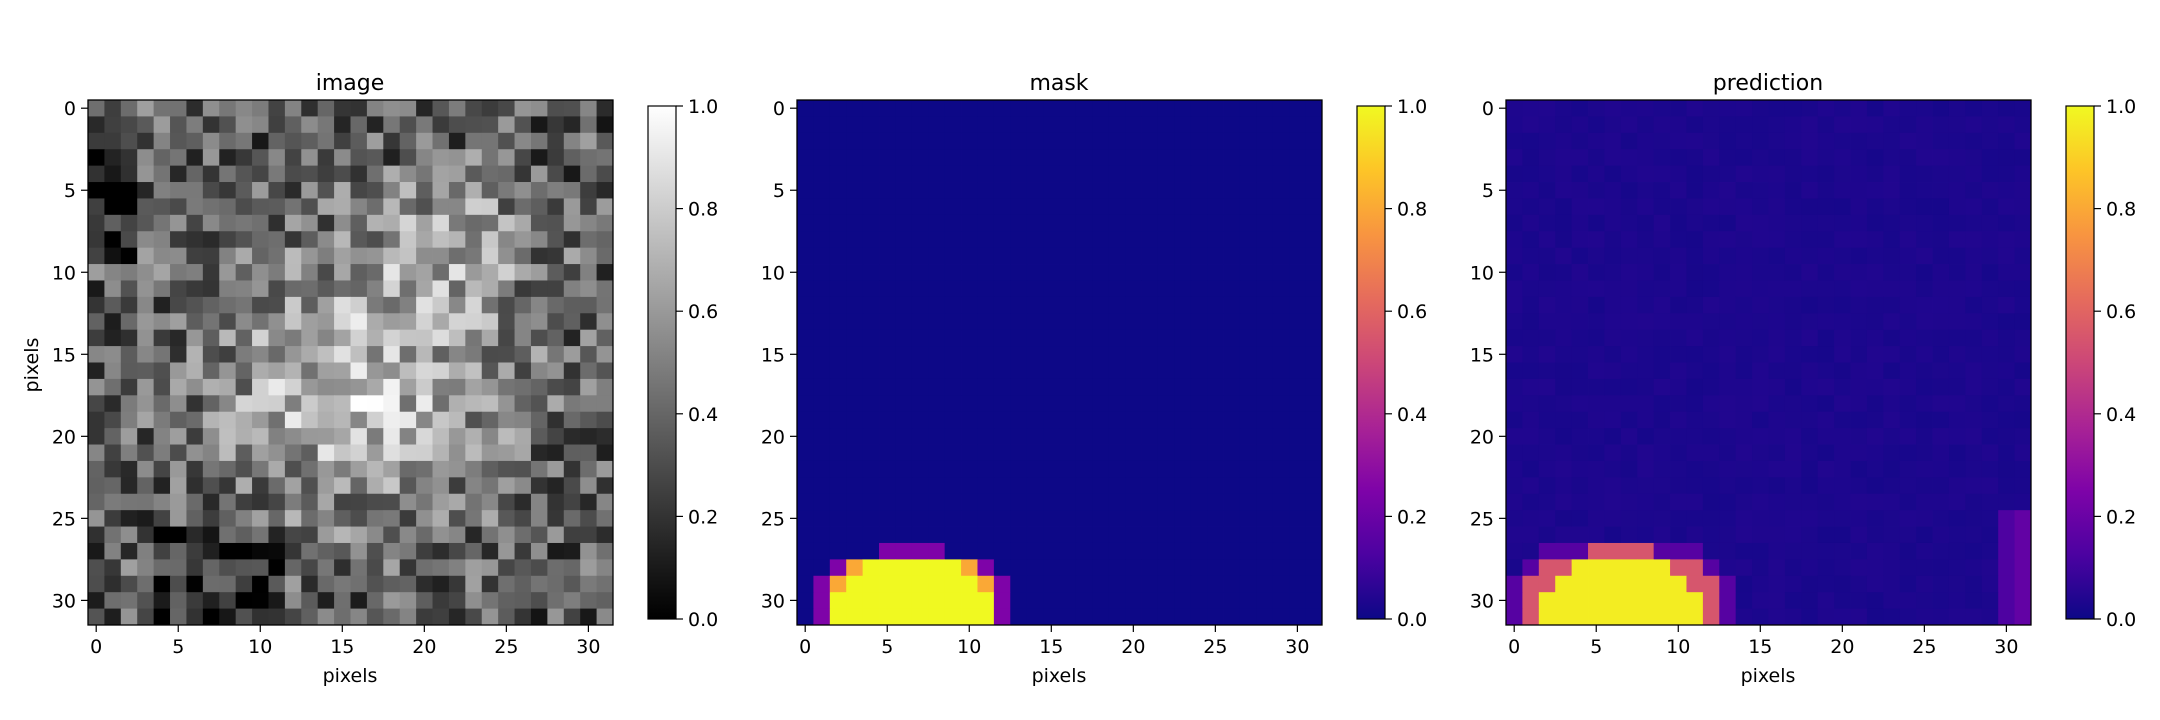 This screenshot has height=720, width=2160. What do you see at coordinates (2006, 647) in the screenshot?
I see `x-tick-label: 30` at bounding box center [2006, 647].